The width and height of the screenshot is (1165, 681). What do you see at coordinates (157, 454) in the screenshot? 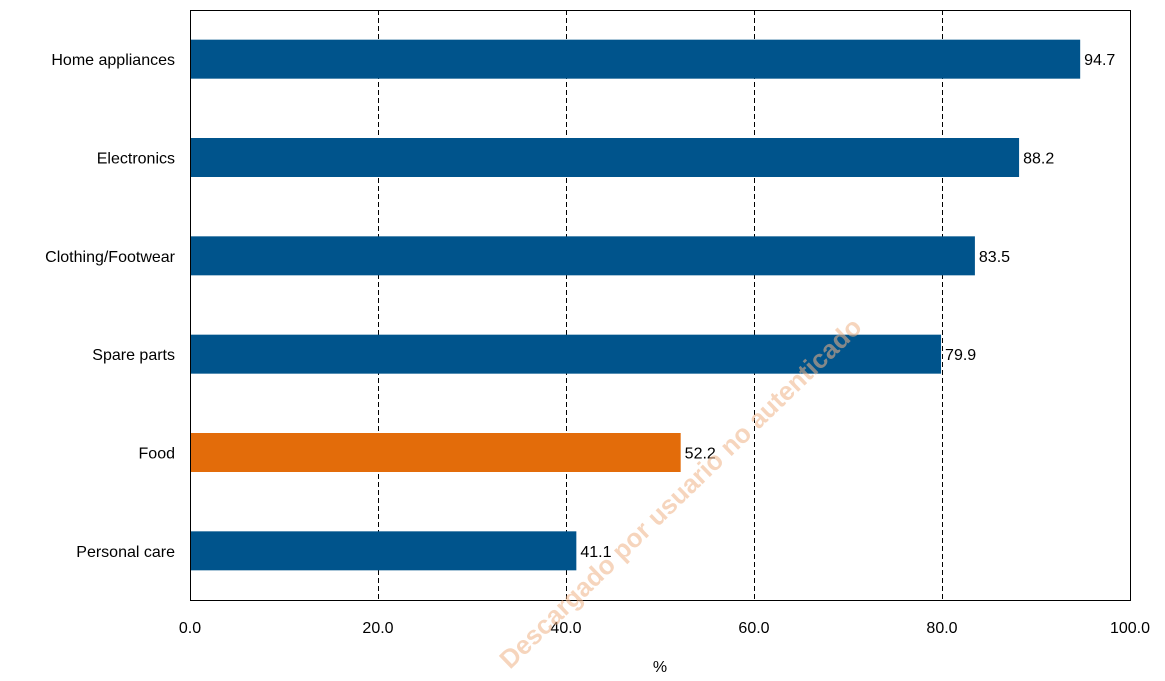
I see `category-label: Food` at bounding box center [157, 454].